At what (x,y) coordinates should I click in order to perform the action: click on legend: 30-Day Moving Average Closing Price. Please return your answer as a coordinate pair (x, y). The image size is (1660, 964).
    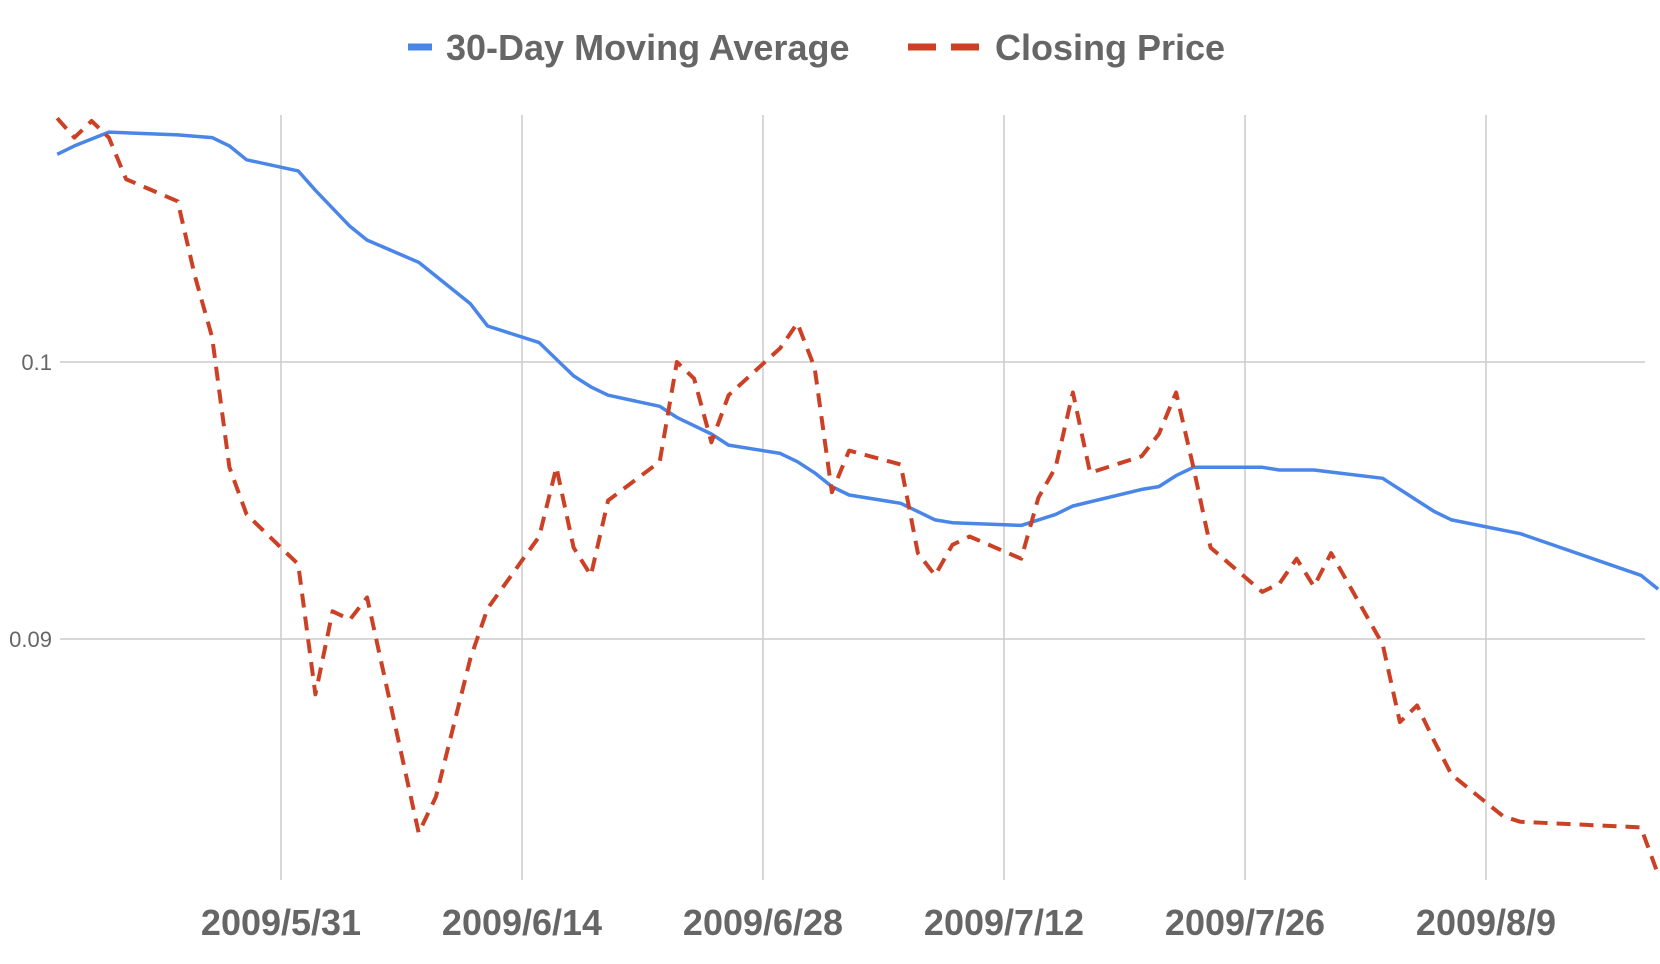
    Looking at the image, I should click on (816, 47).